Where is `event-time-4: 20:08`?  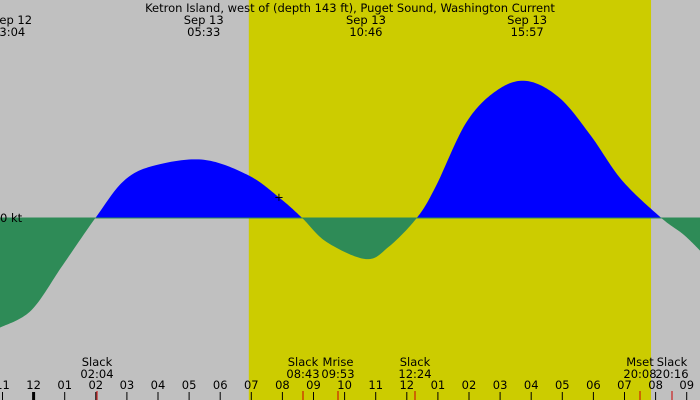
event-time-4: 20:08 is located at coordinates (639, 374).